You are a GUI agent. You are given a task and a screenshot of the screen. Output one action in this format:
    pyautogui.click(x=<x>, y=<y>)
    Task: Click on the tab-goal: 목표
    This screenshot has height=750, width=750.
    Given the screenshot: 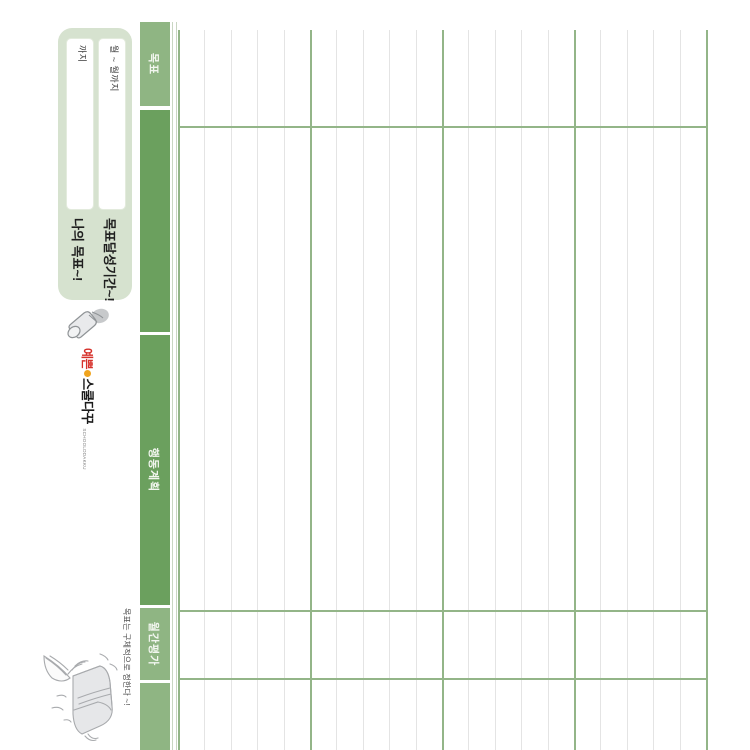 What is the action you would take?
    pyautogui.click(x=155, y=64)
    